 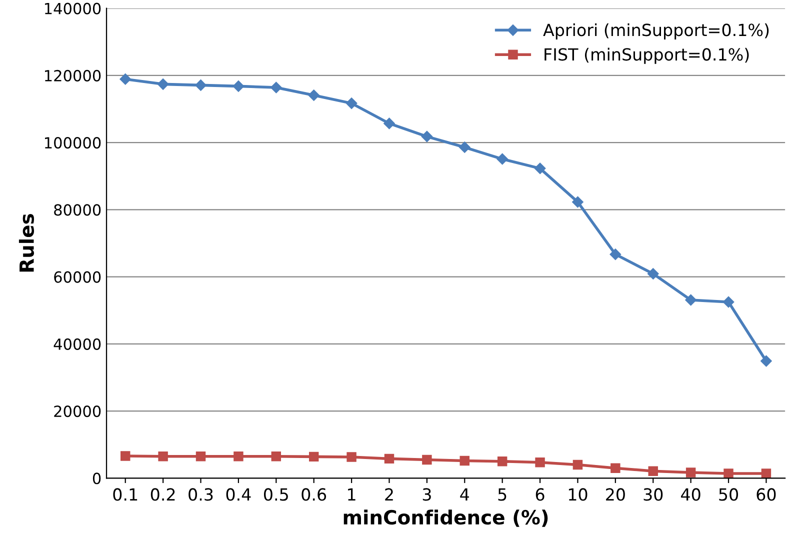 What do you see at coordinates (464, 494) in the screenshot?
I see `x-tick-label: 4` at bounding box center [464, 494].